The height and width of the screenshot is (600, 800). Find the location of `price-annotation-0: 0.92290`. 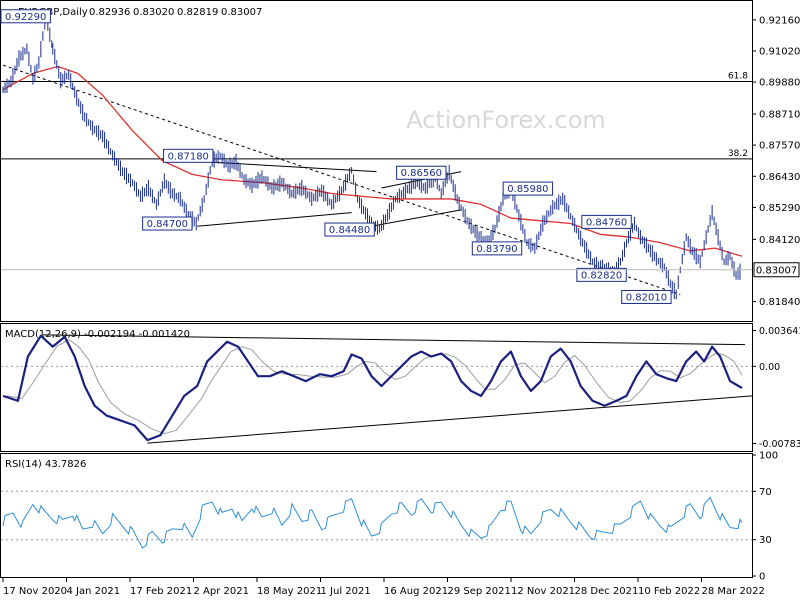

price-annotation-0: 0.92290 is located at coordinates (25, 17).